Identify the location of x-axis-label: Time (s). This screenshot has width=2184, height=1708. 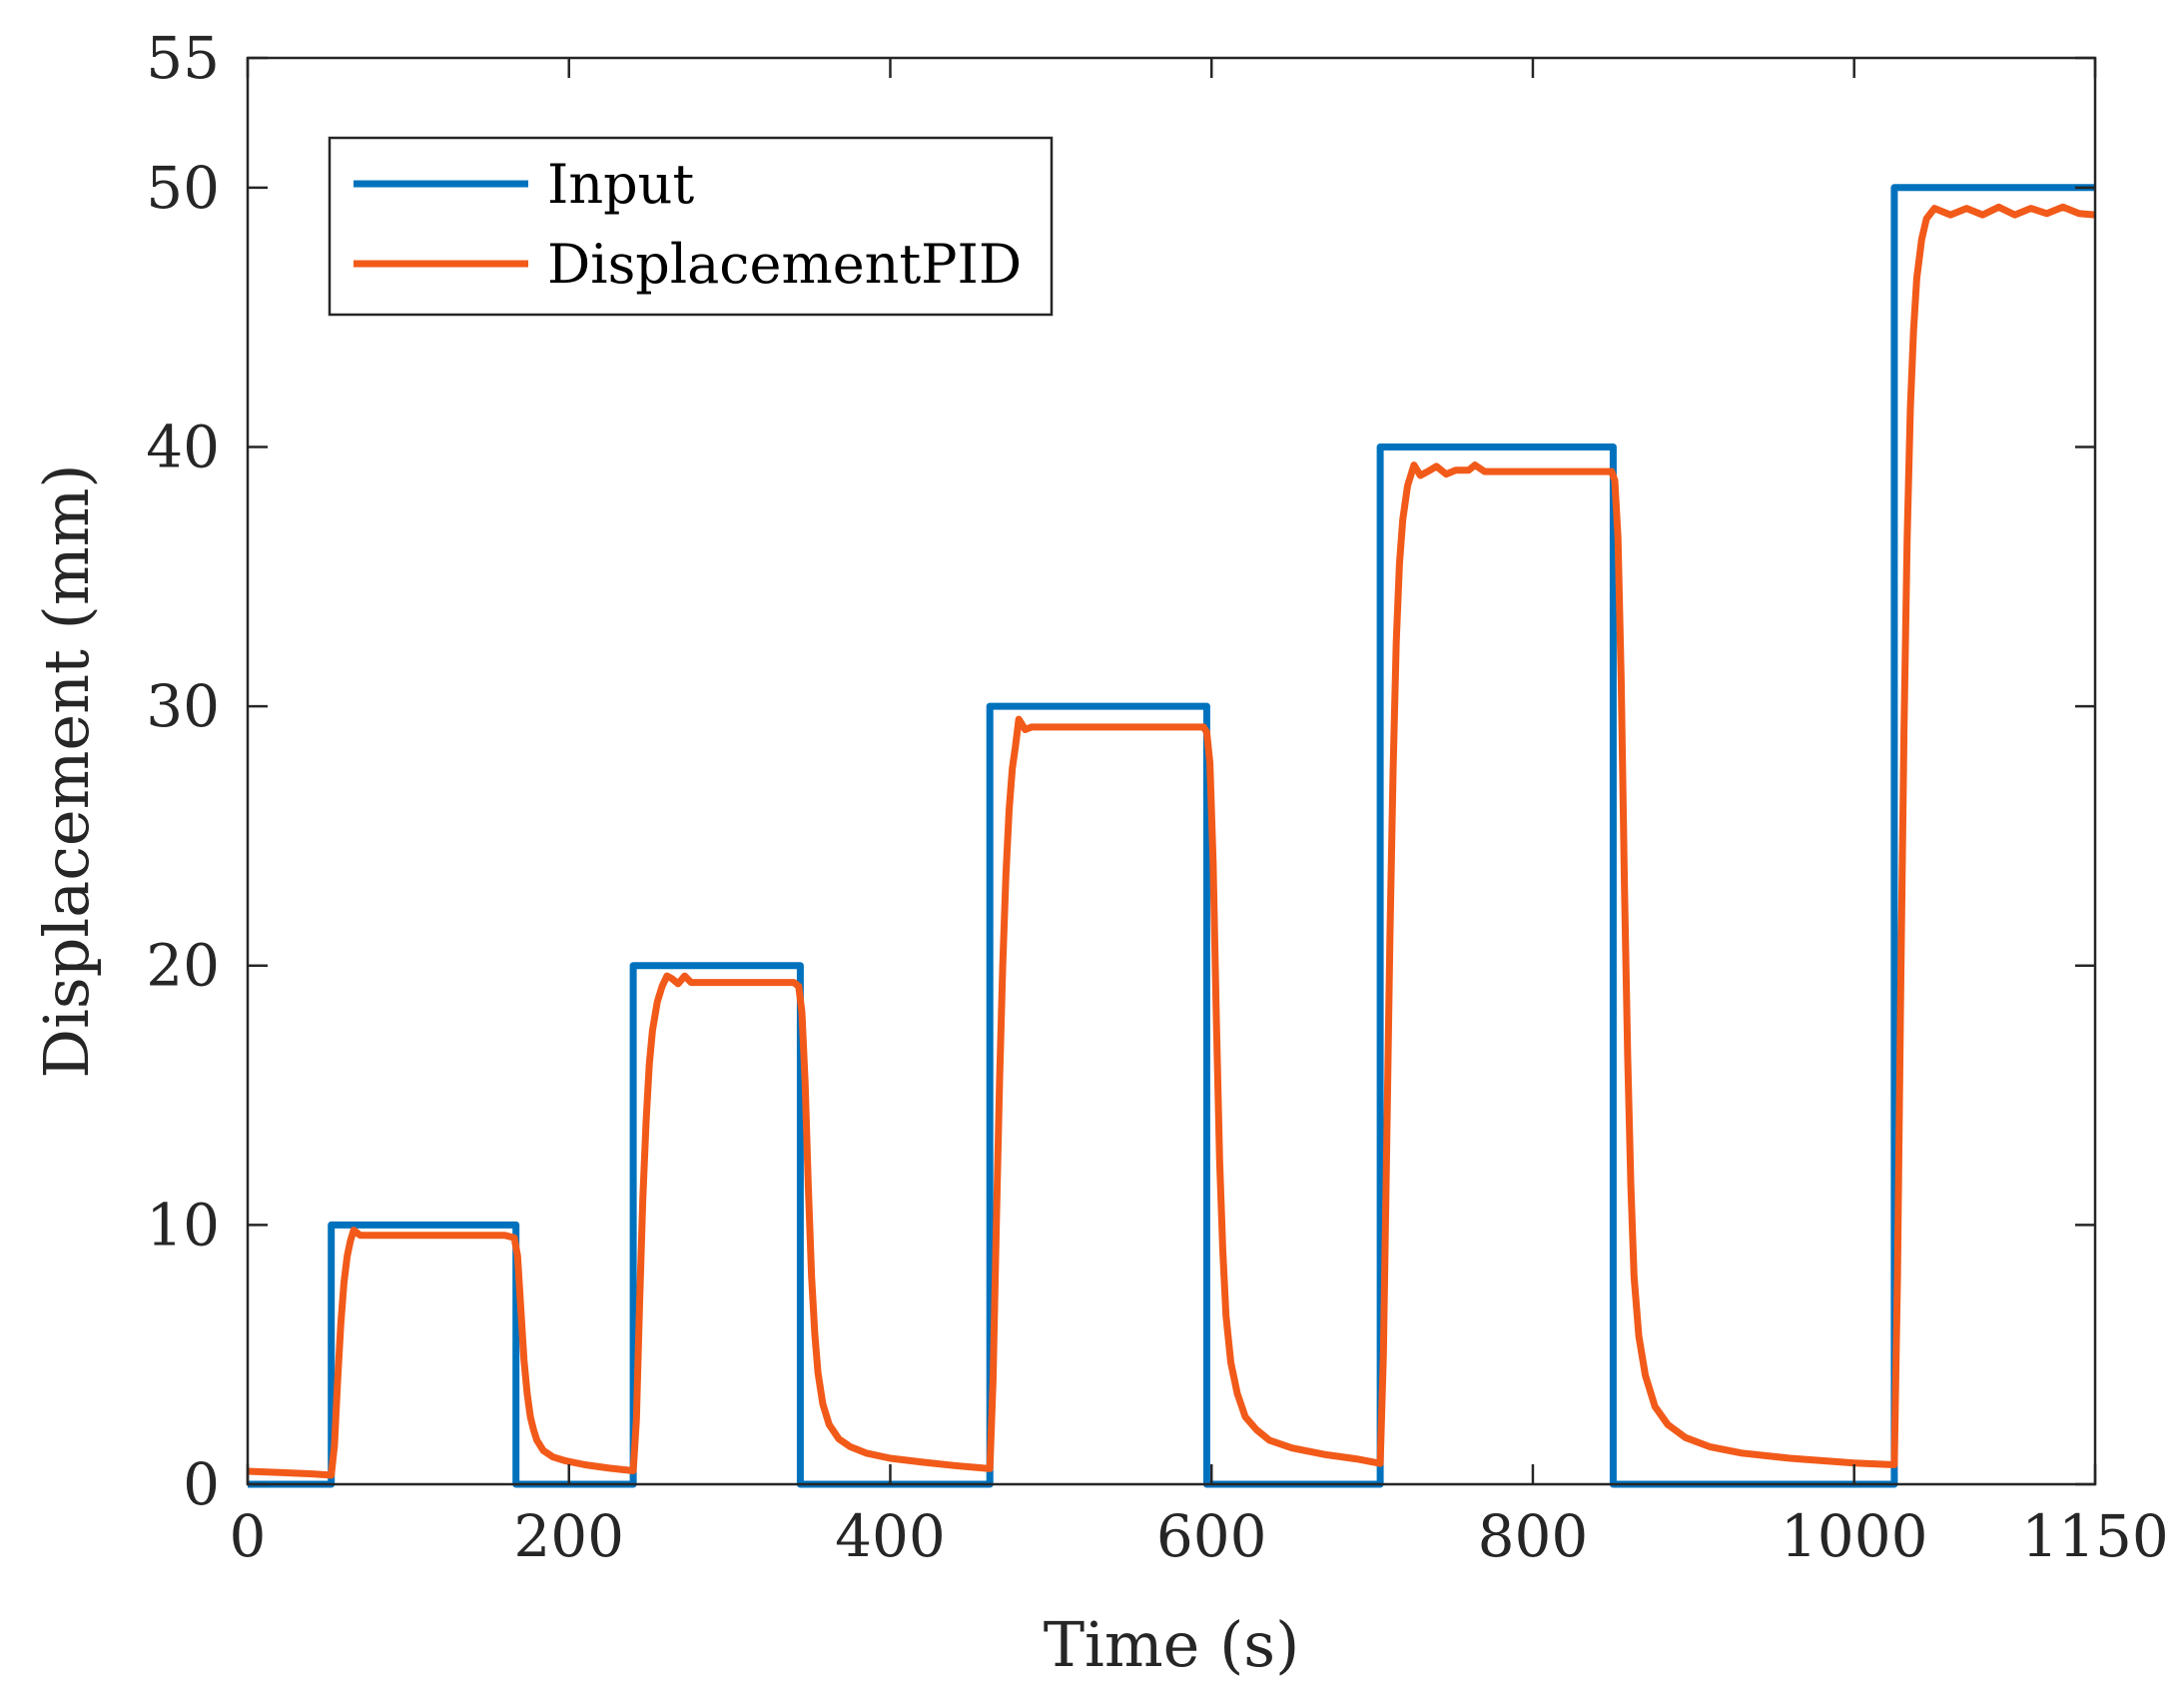
(1172, 1644).